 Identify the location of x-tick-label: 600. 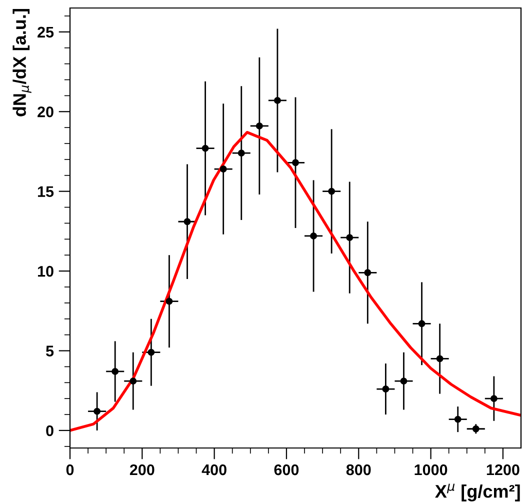
(286, 470).